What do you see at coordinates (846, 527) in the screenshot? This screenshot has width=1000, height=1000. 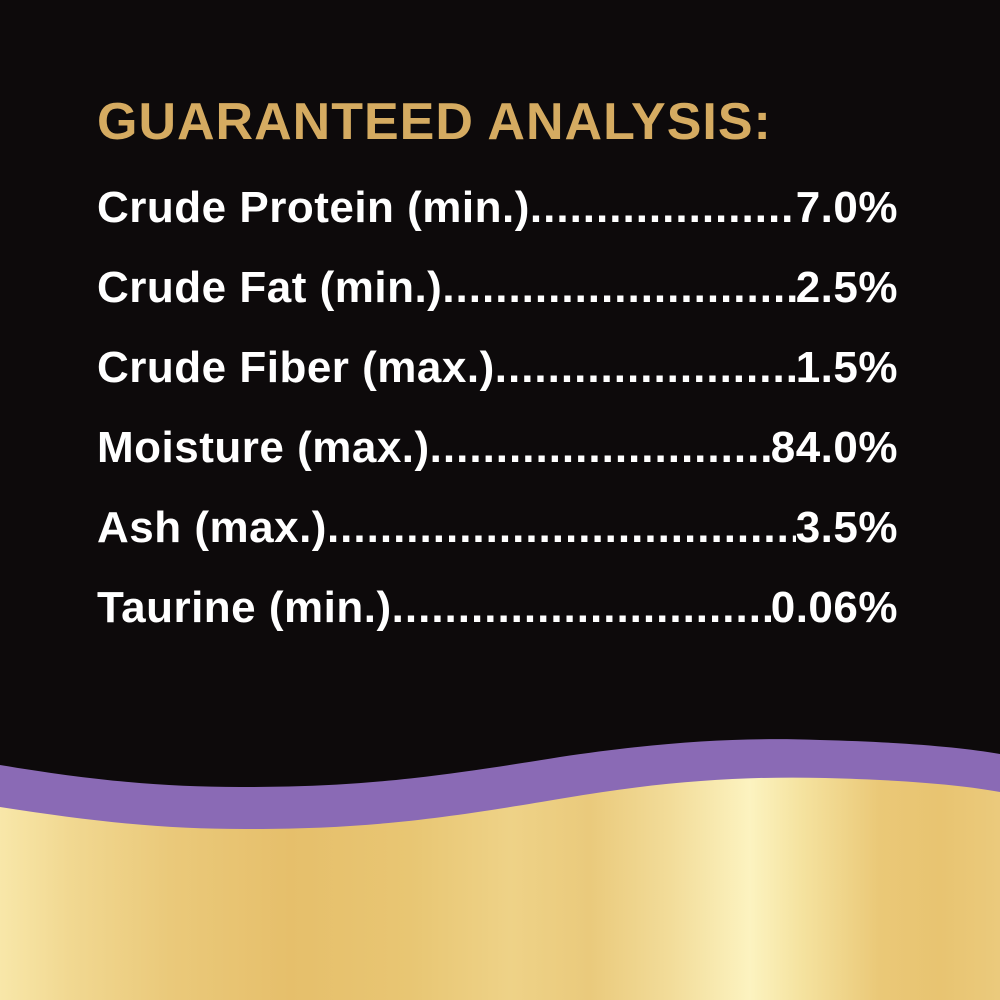 I see `nutrient-value: 3.5%` at bounding box center [846, 527].